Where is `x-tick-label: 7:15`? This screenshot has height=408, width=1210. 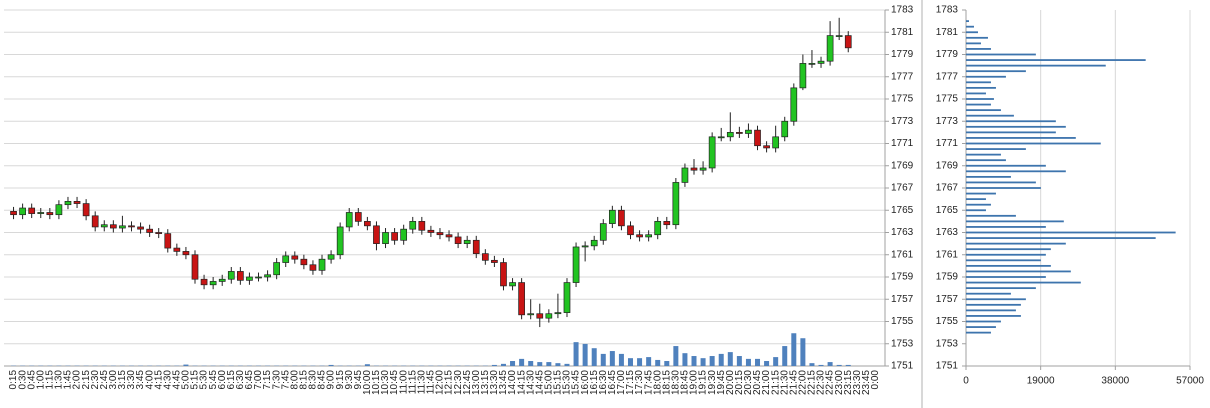 x-tick-label: 7:15 is located at coordinates (267, 380).